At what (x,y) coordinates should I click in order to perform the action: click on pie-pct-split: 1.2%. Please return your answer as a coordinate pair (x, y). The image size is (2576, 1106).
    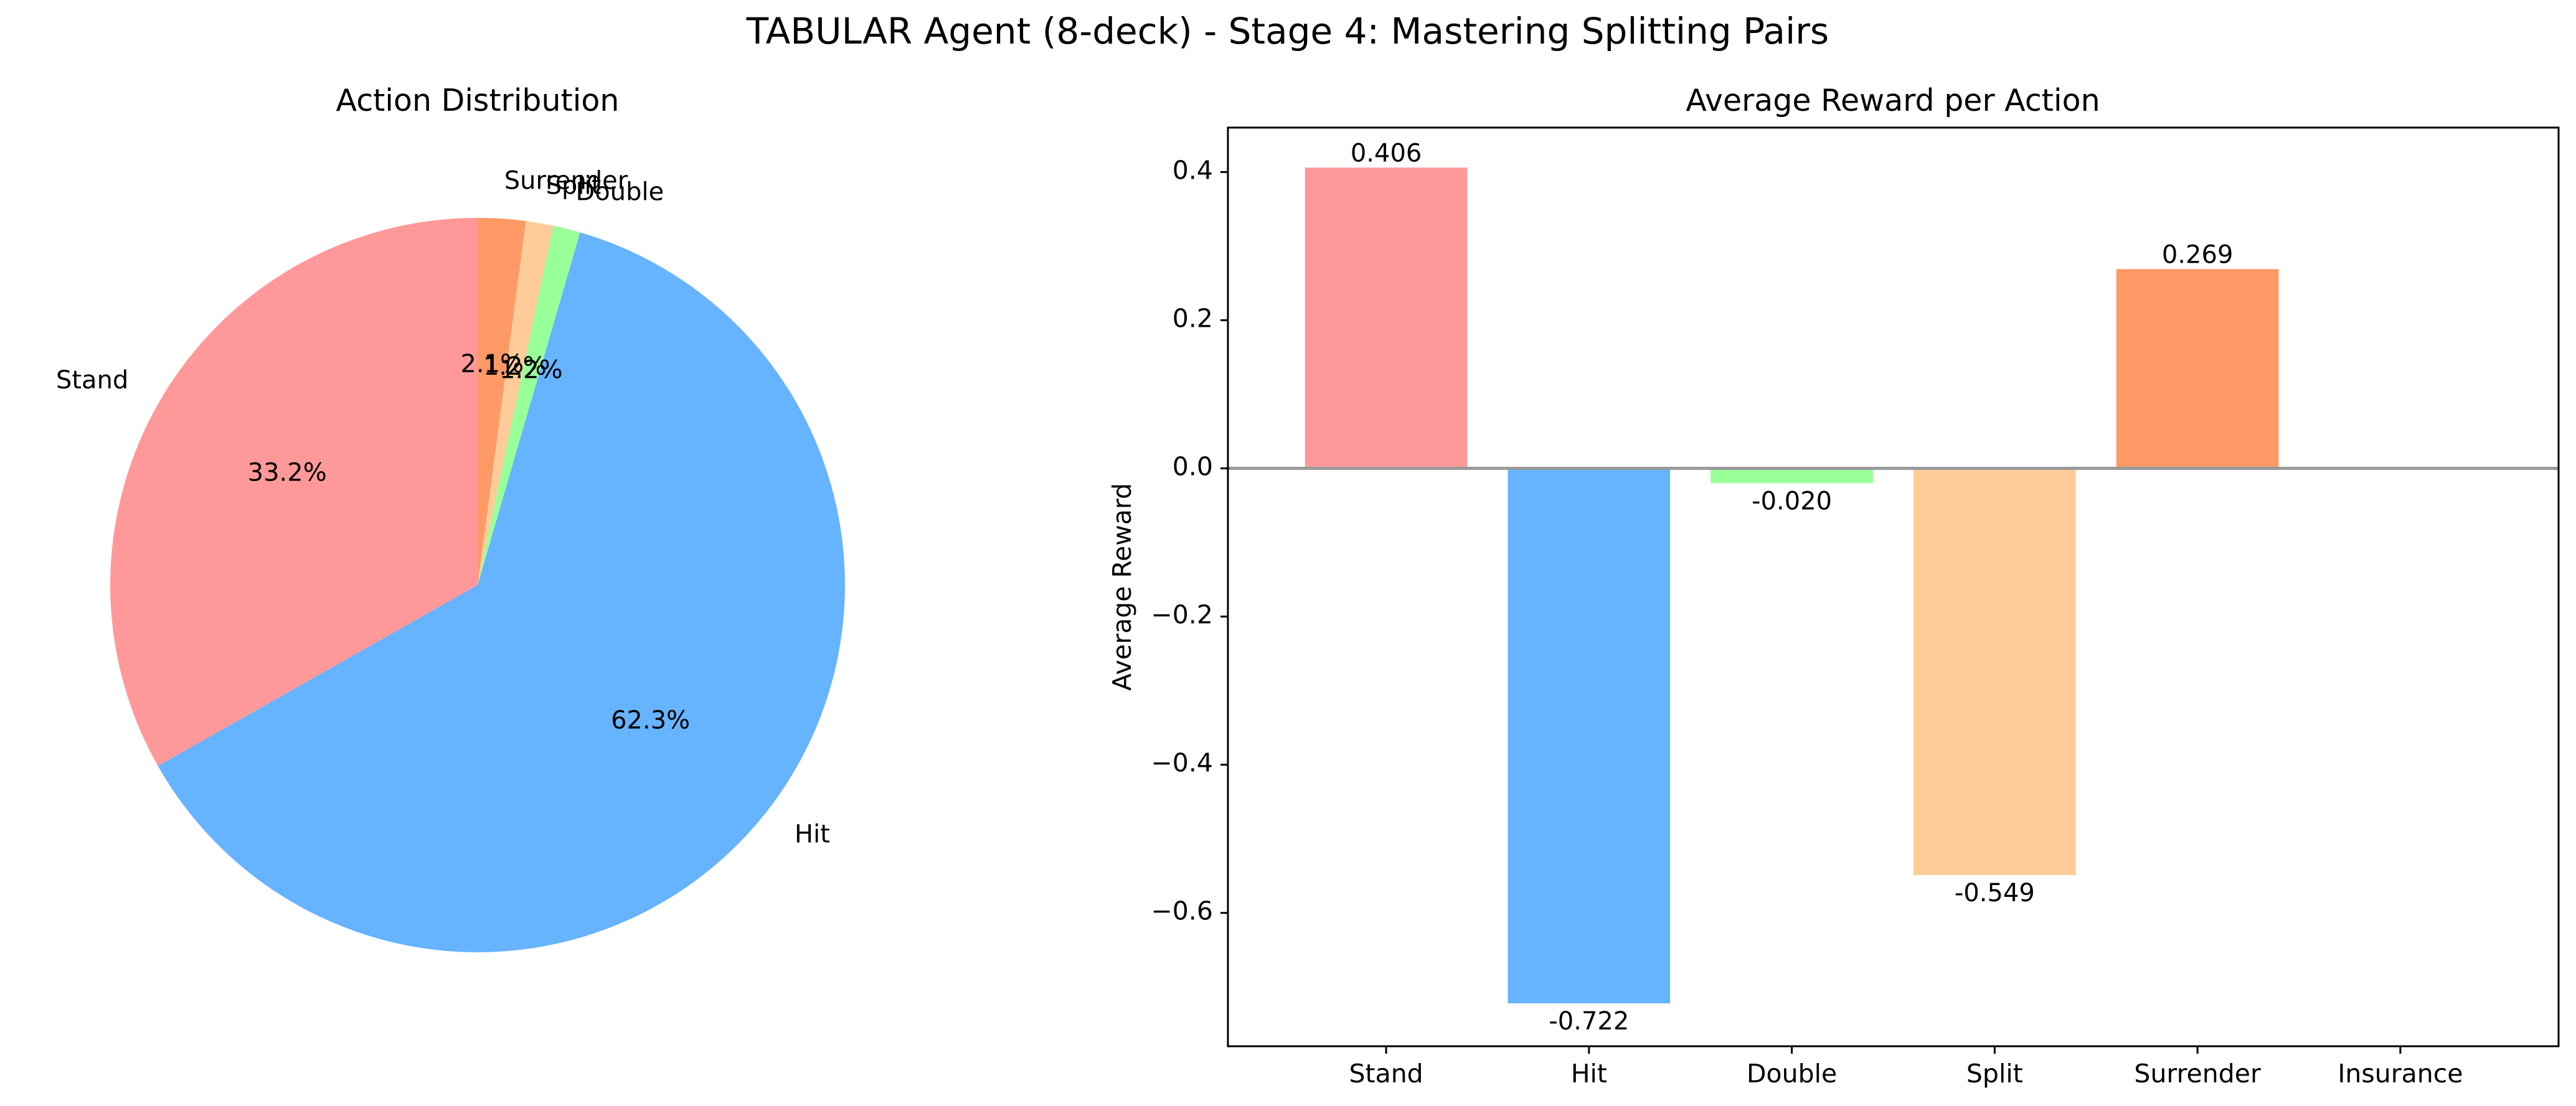
    Looking at the image, I should click on (515, 367).